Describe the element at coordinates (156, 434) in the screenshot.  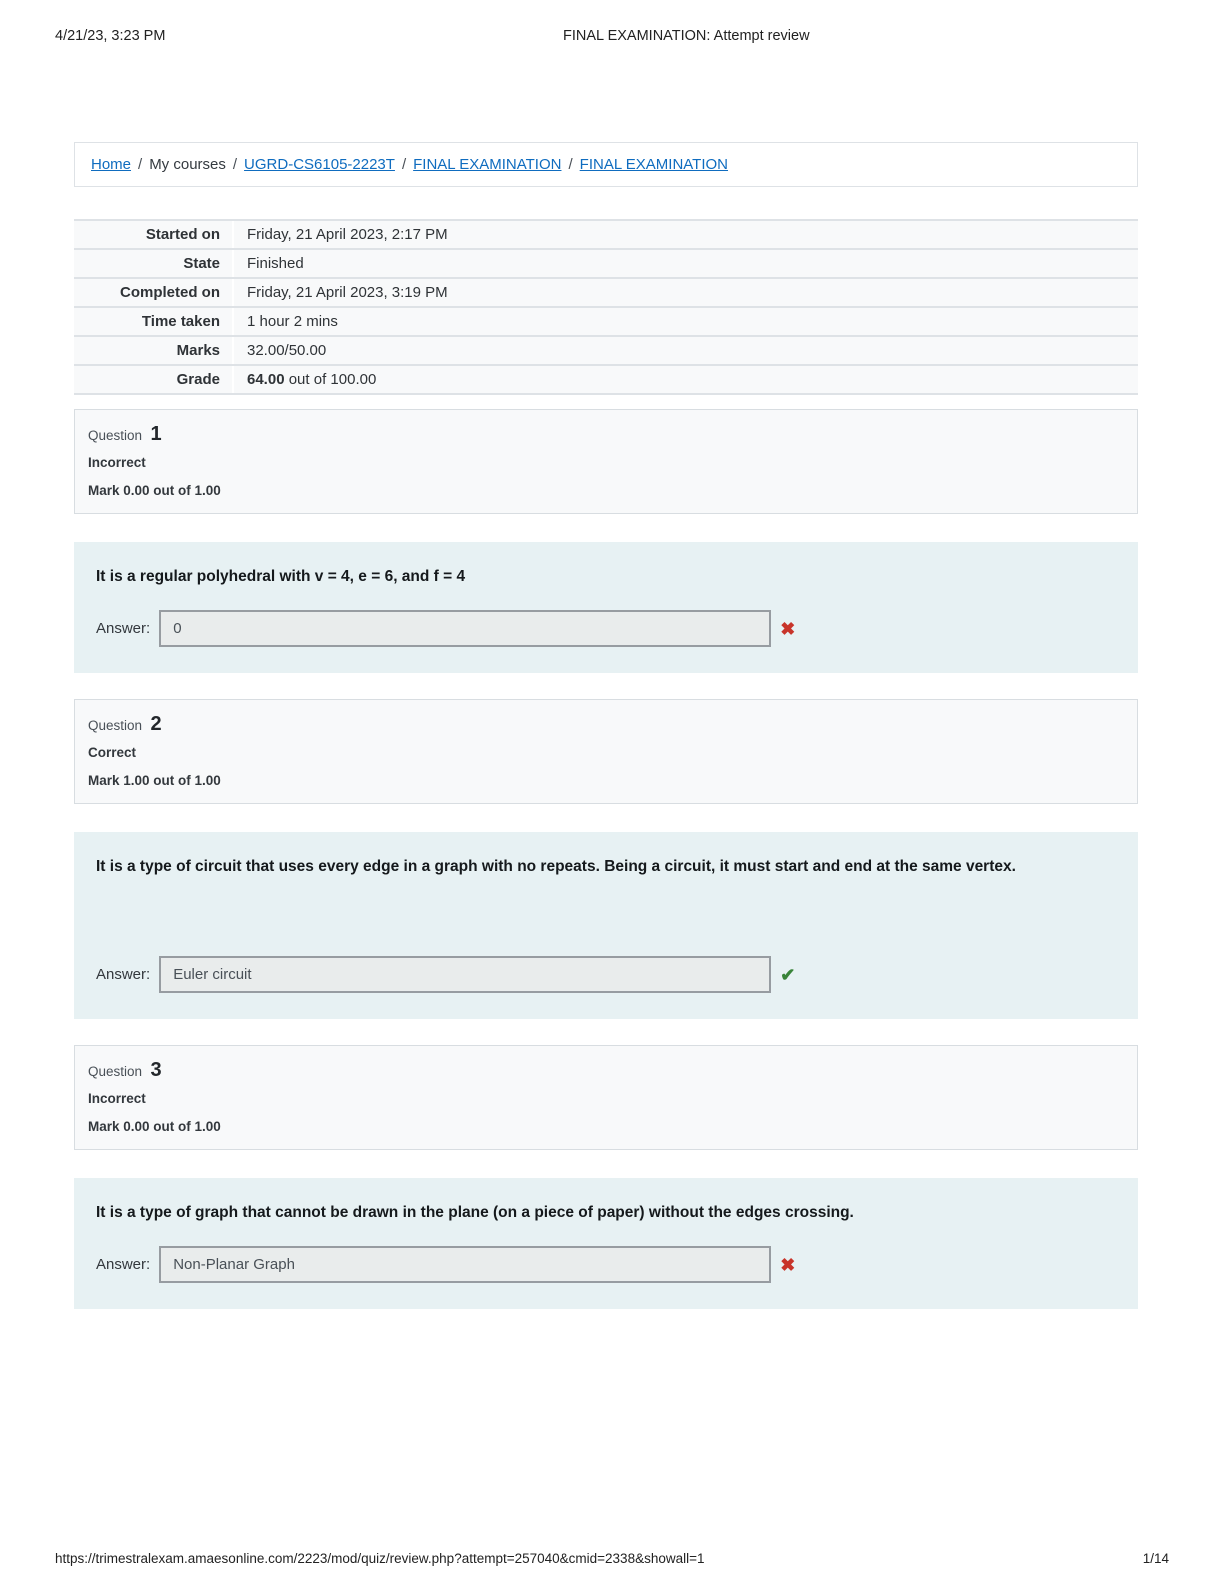
I see `question-number: 1` at that location.